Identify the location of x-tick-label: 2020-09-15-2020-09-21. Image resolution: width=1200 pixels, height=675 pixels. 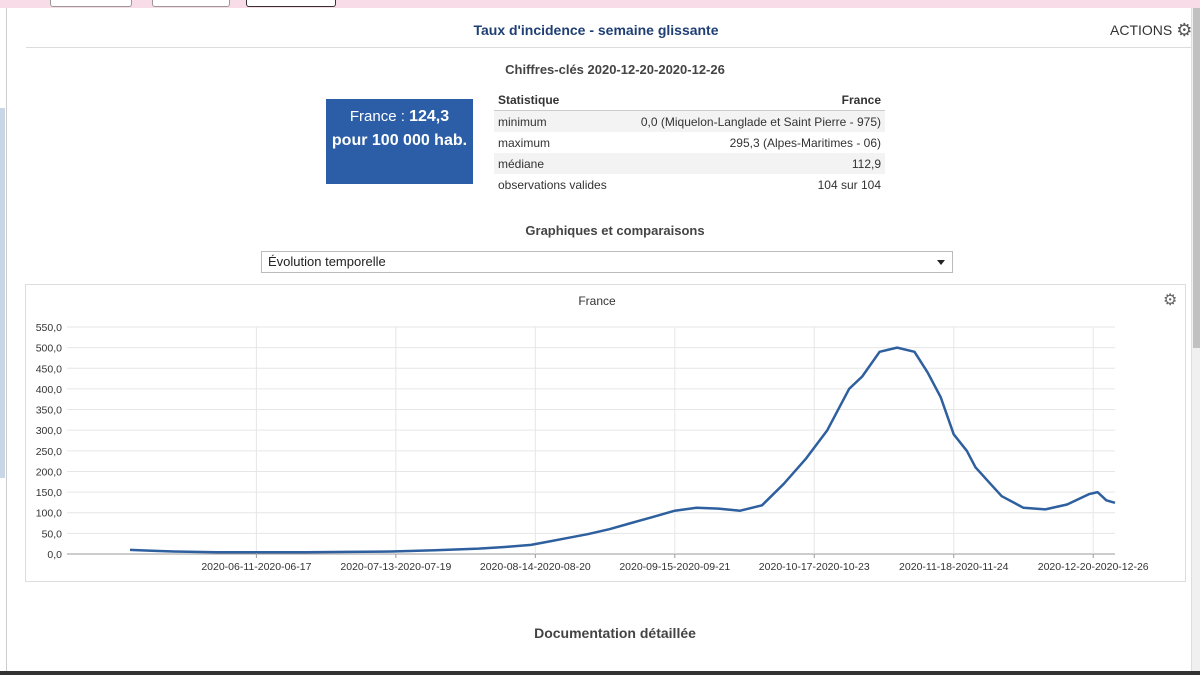
(674, 567).